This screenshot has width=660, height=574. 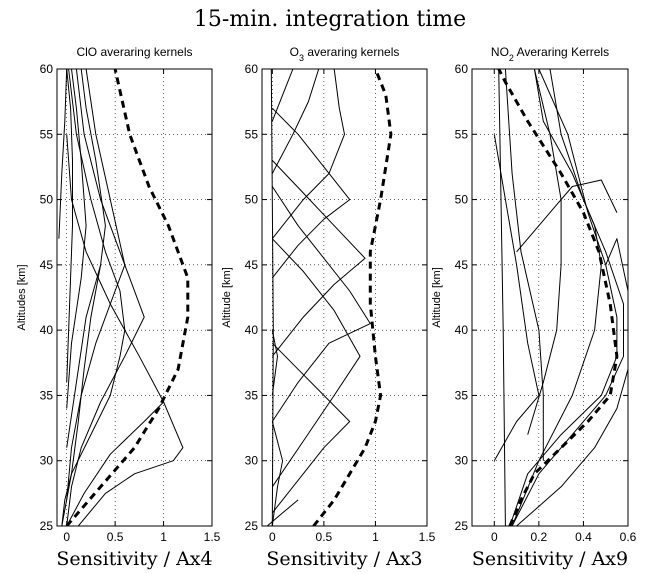 I want to click on figure-title: 15-min. integration time, so click(x=330, y=19).